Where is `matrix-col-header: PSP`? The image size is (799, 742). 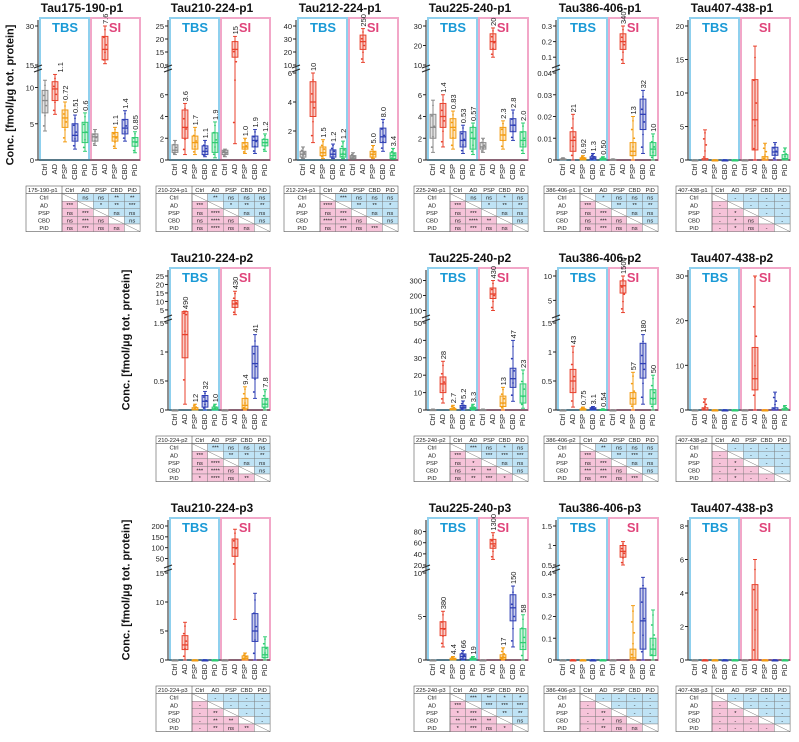 matrix-col-header: PSP is located at coordinates (231, 441).